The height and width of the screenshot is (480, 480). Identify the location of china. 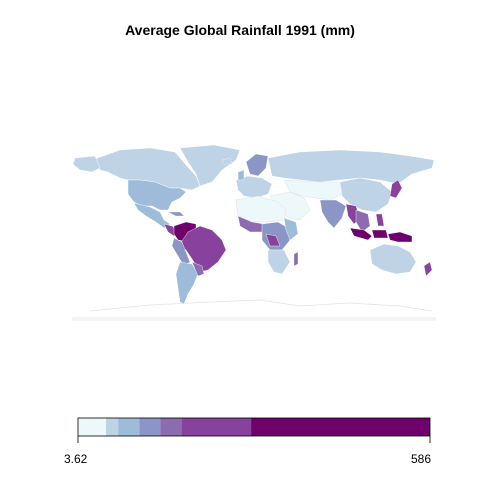
(366, 195).